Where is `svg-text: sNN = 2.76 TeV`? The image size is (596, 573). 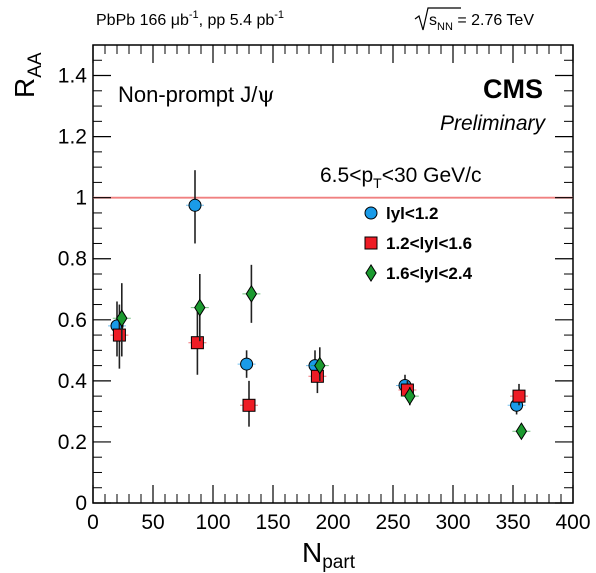
svg-text: sNN = 2.76 TeV is located at coordinates (481, 22).